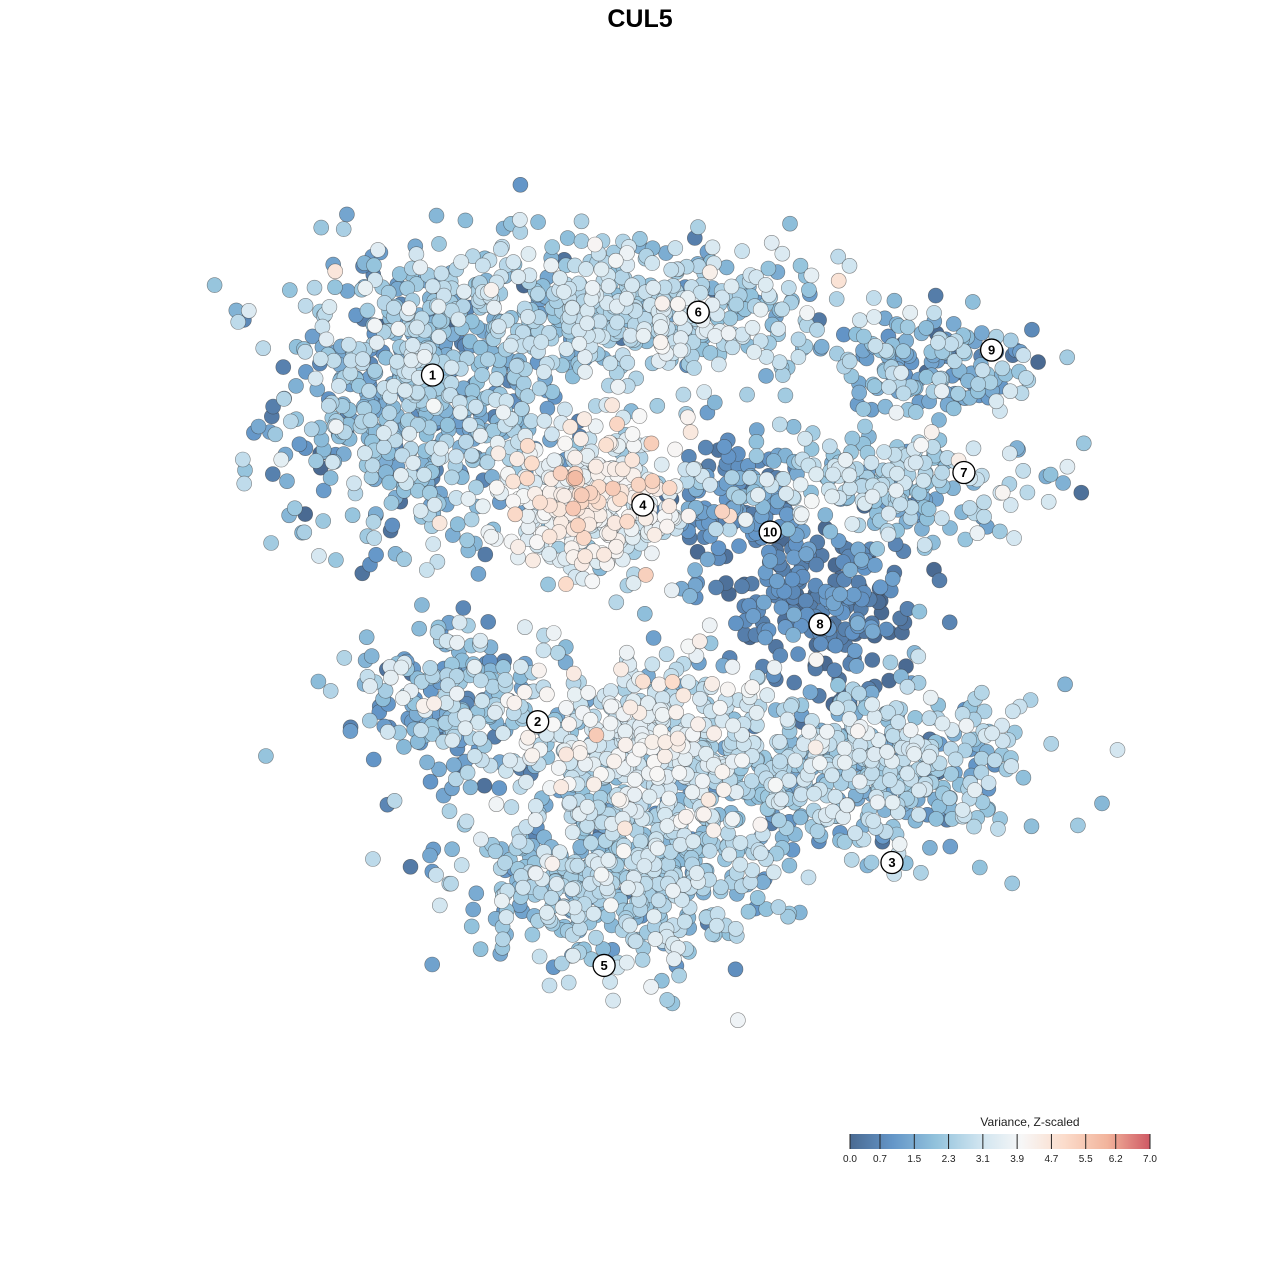 The width and height of the screenshot is (1280, 1280). I want to click on legend-tick-label: 3.9, so click(1017, 1159).